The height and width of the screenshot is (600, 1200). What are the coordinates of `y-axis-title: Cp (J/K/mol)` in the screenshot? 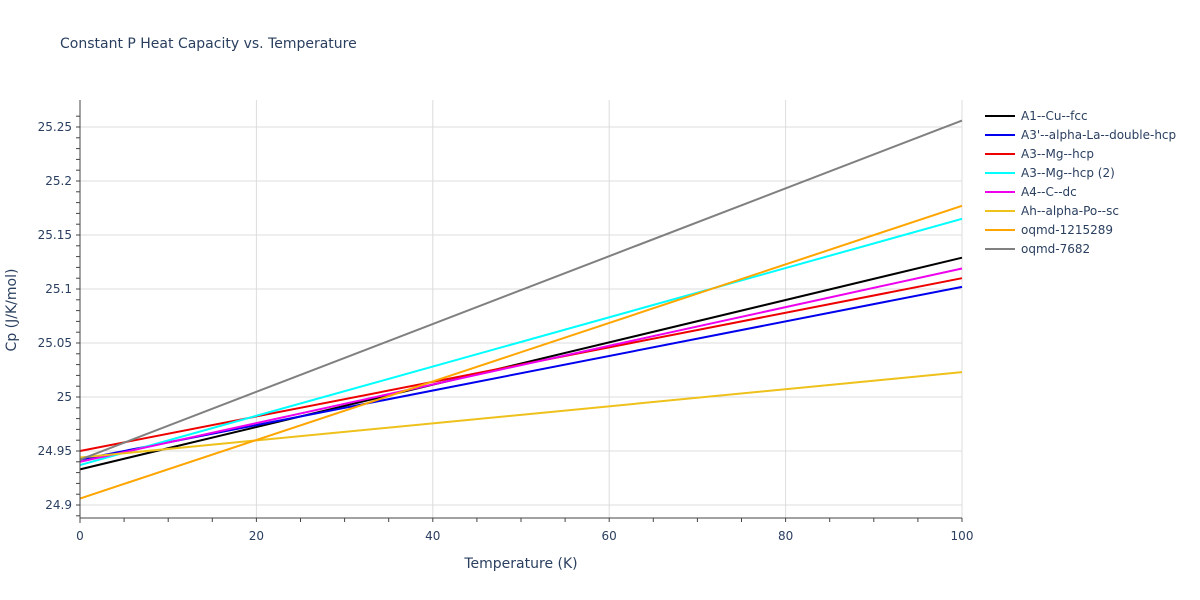 It's located at (12, 310).